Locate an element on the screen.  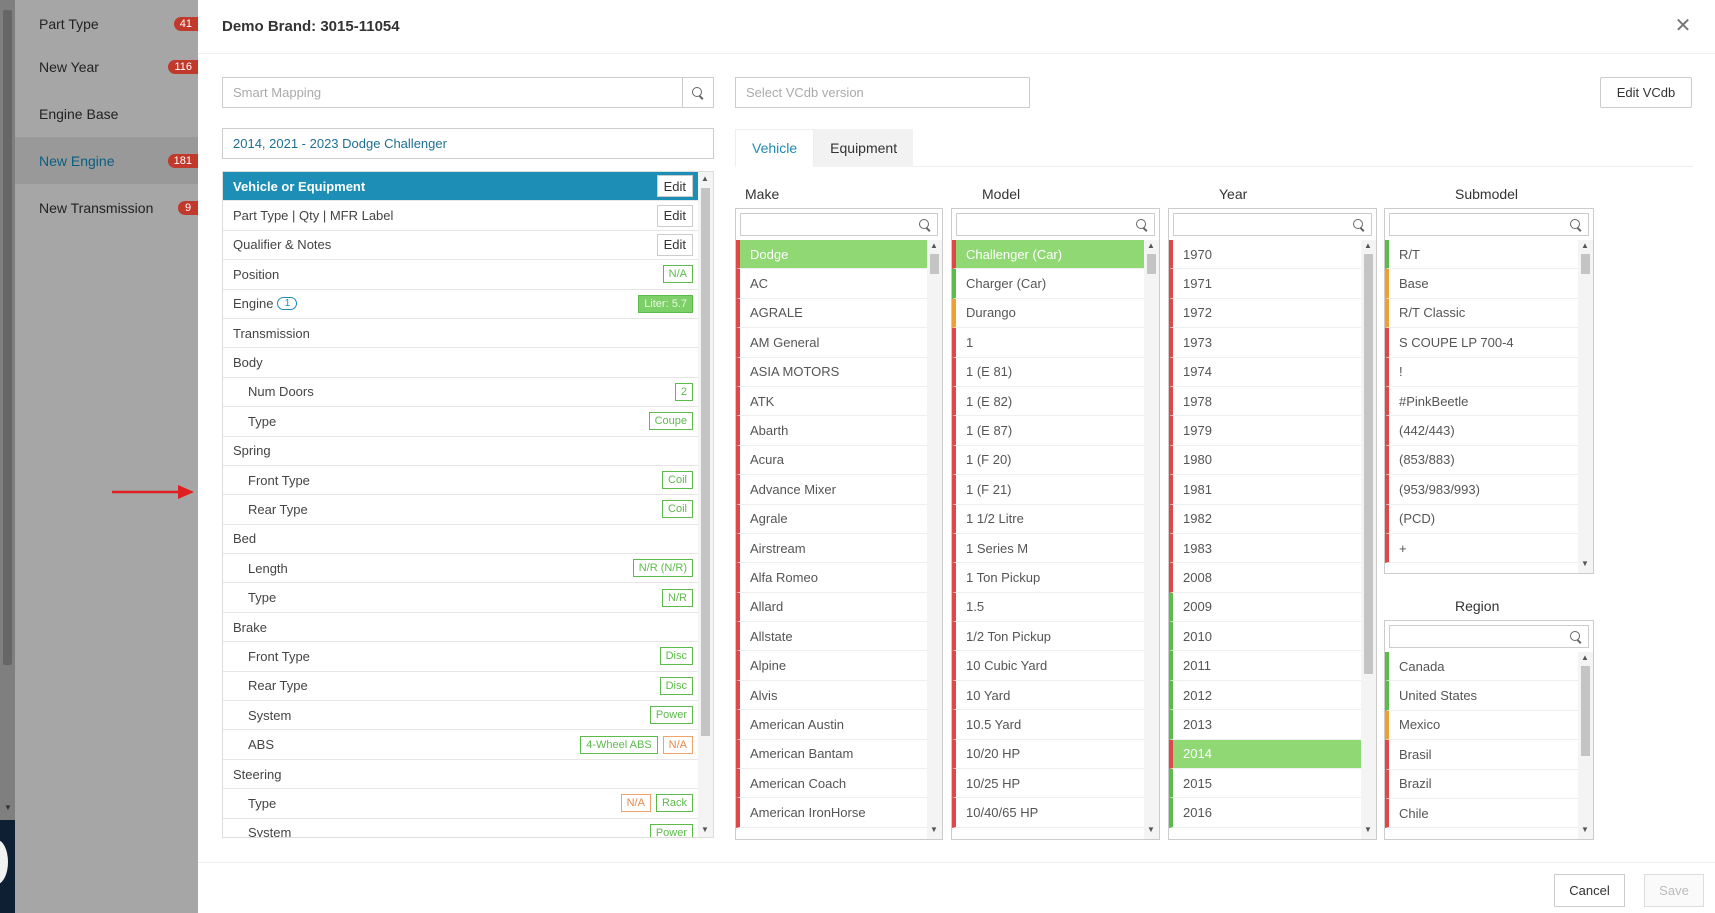
value-tag: Coil is located at coordinates (677, 509).